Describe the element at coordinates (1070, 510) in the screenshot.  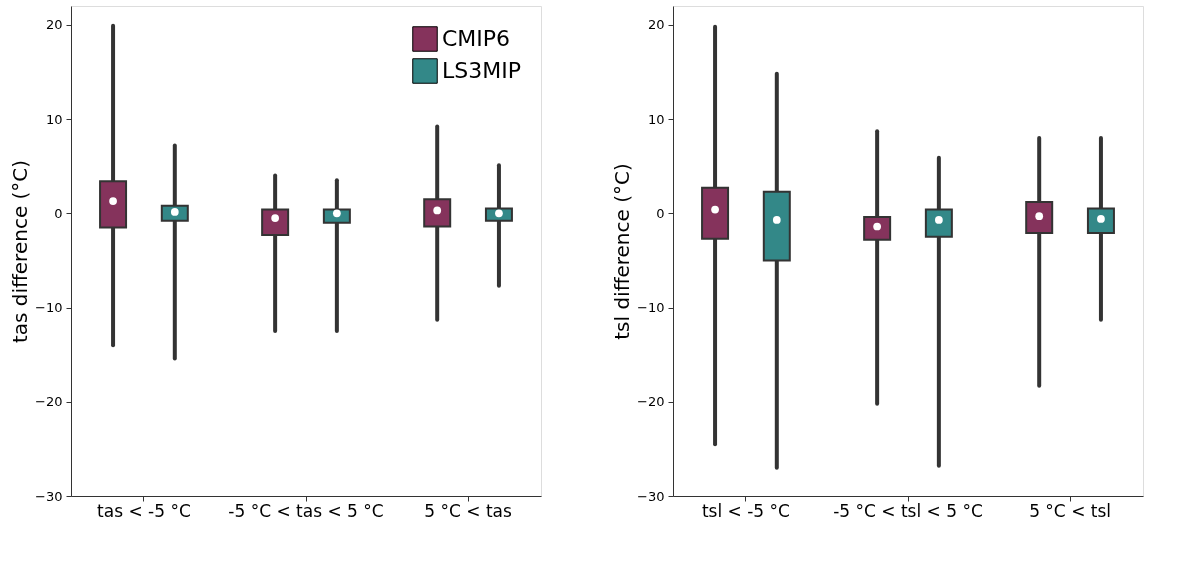
I see `x-tick-label: 5 °C < tsl` at that location.